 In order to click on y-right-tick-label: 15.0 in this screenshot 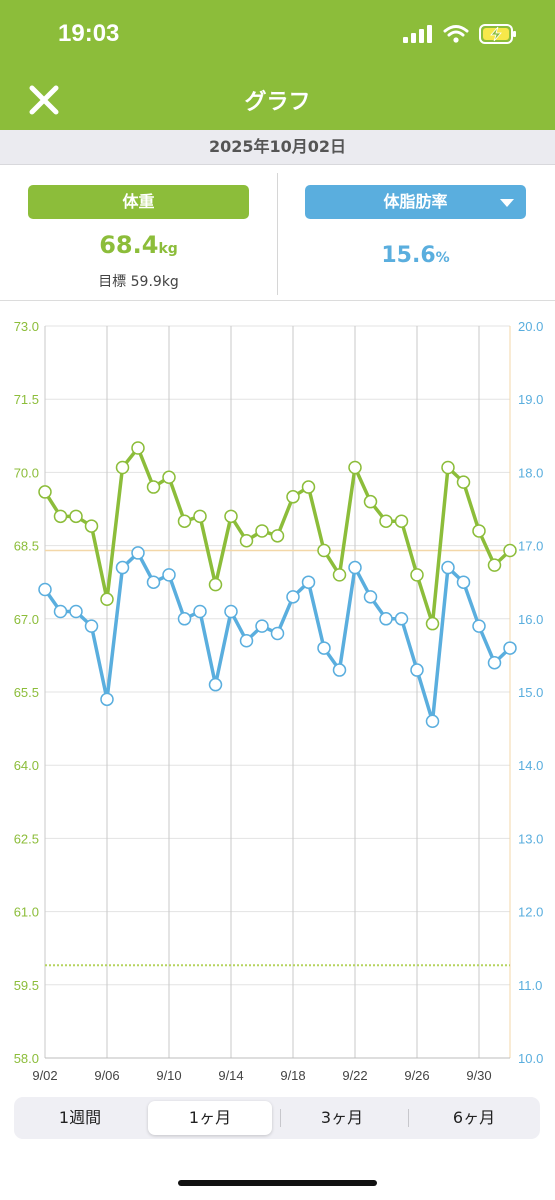, I will do `click(530, 692)`.